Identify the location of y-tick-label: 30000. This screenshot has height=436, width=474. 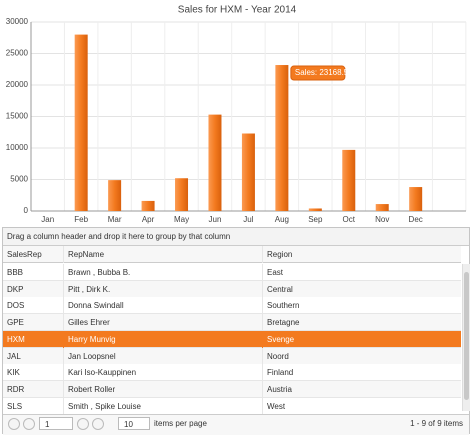
(17, 21).